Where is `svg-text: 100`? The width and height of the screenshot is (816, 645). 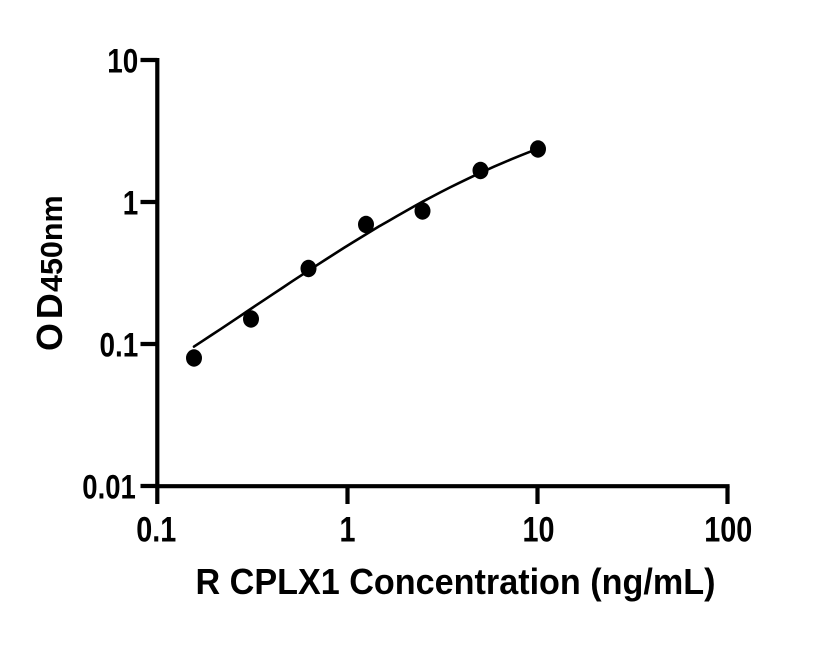
svg-text: 100 is located at coordinates (728, 529).